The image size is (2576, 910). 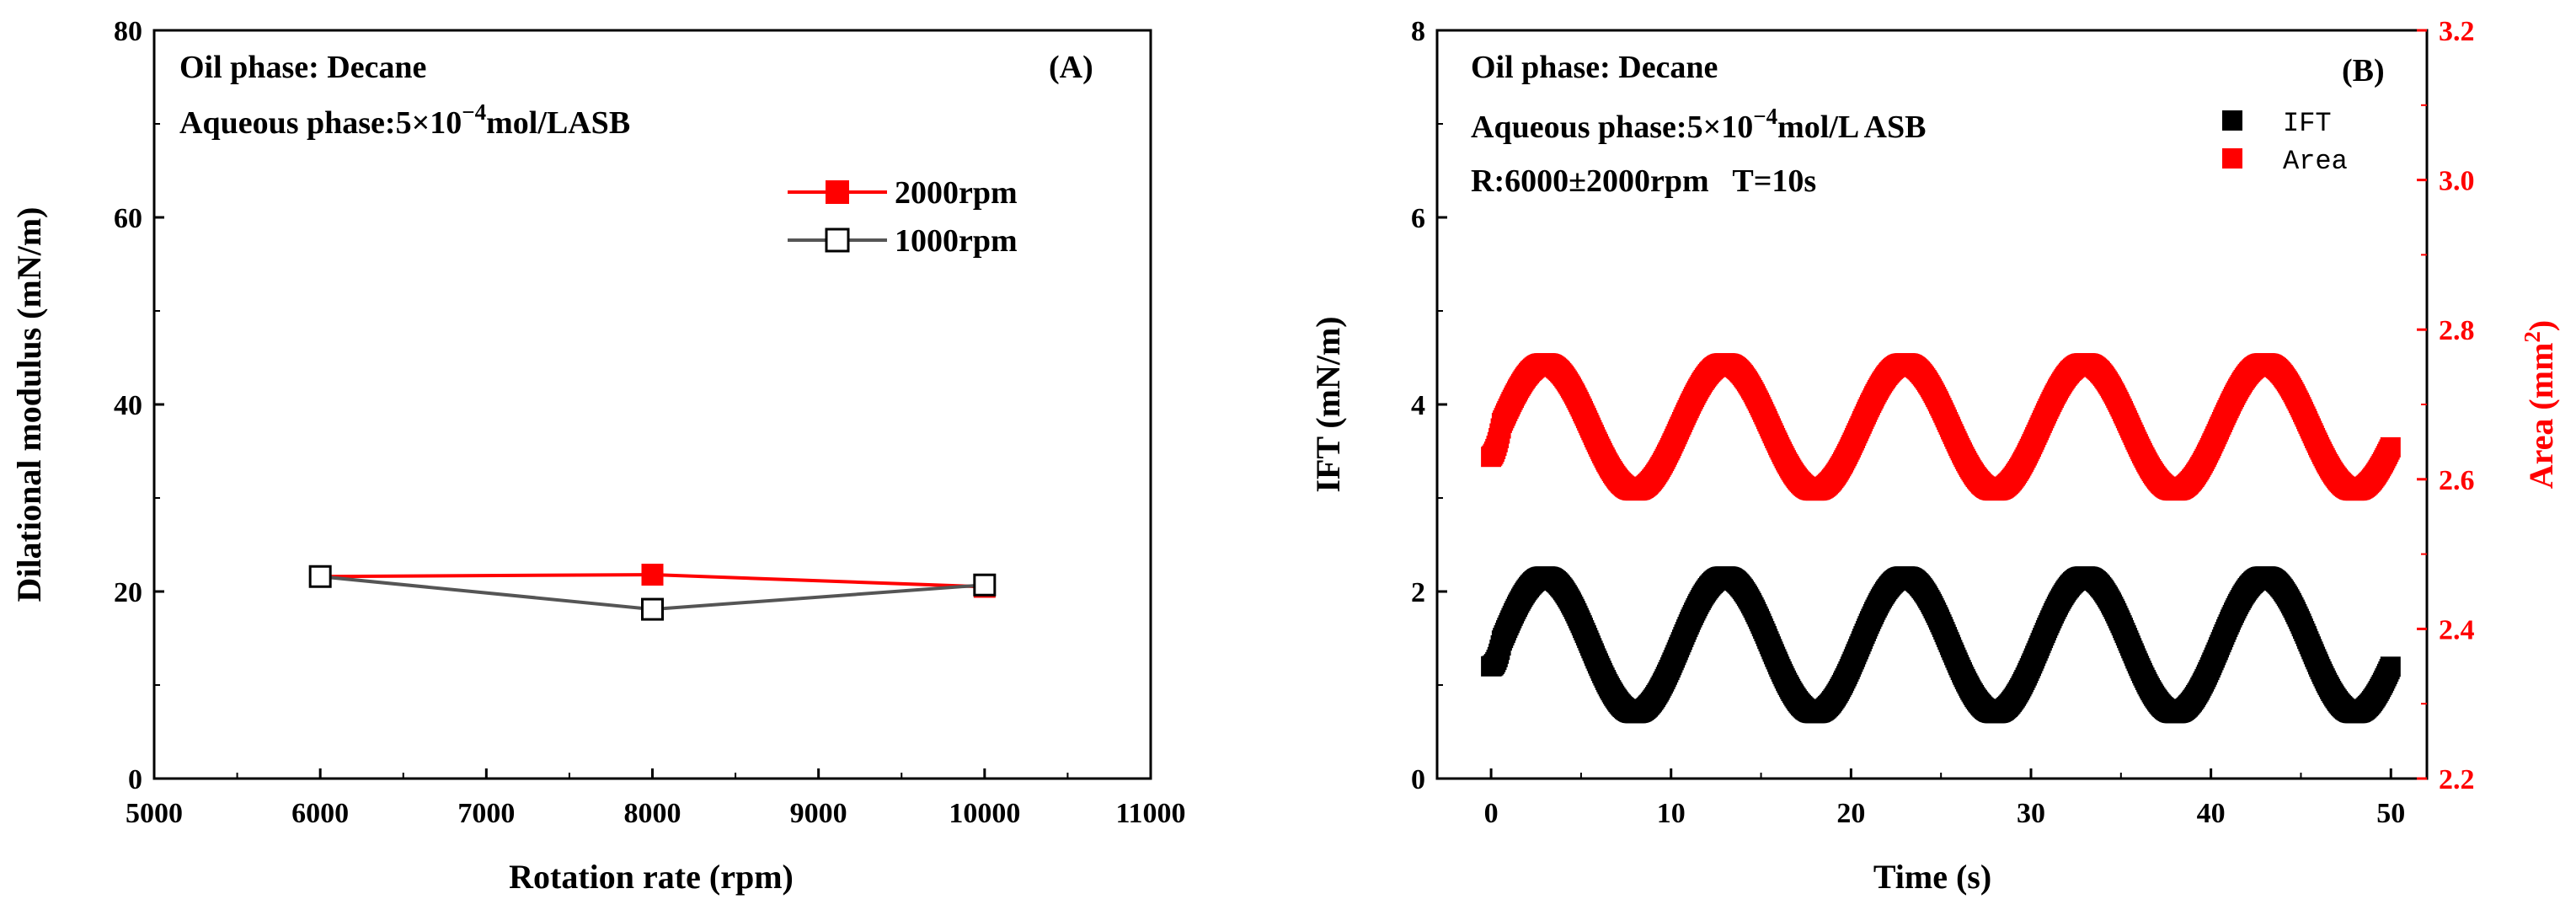 What do you see at coordinates (1418, 405) in the screenshot?
I see `y-tick-label-b: 4` at bounding box center [1418, 405].